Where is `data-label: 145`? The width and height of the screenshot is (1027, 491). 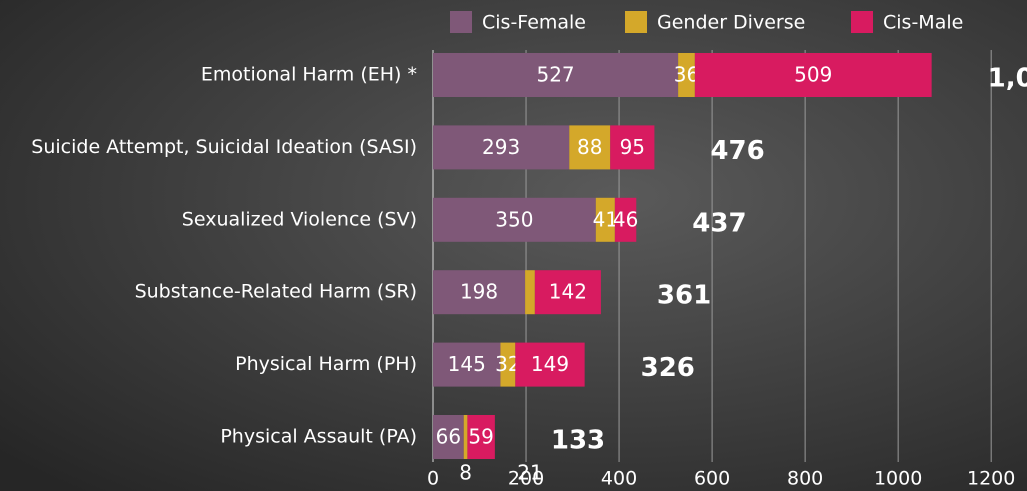
data-label: 145 is located at coordinates (467, 364).